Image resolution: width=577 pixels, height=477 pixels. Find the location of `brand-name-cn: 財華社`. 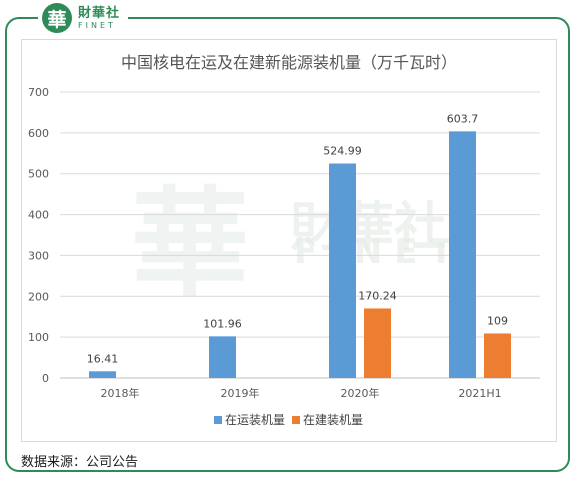

brand-name-cn: 財華社 is located at coordinates (99, 13).